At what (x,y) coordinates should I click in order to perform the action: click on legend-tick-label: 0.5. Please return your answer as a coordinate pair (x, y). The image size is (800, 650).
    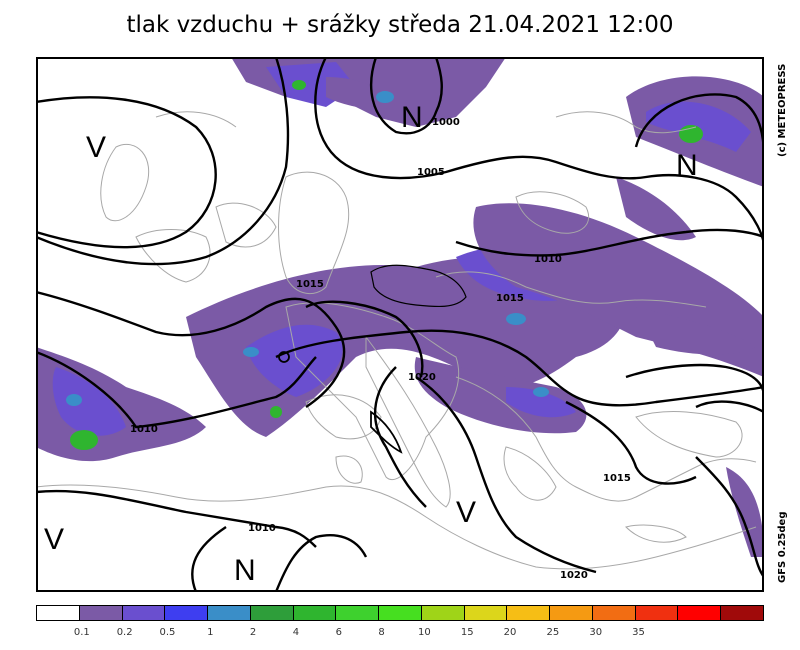
    Looking at the image, I should click on (167, 632).